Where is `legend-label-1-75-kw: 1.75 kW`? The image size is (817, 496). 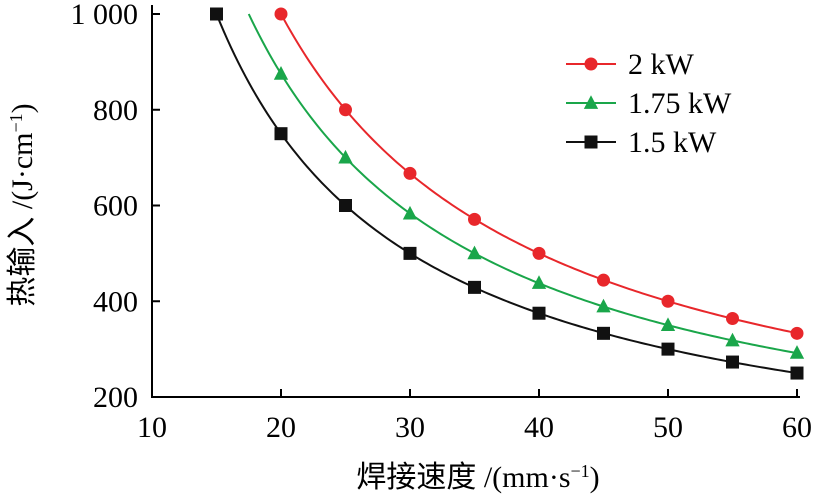
legend-label-1-75-kw: 1.75 kW is located at coordinates (680, 103).